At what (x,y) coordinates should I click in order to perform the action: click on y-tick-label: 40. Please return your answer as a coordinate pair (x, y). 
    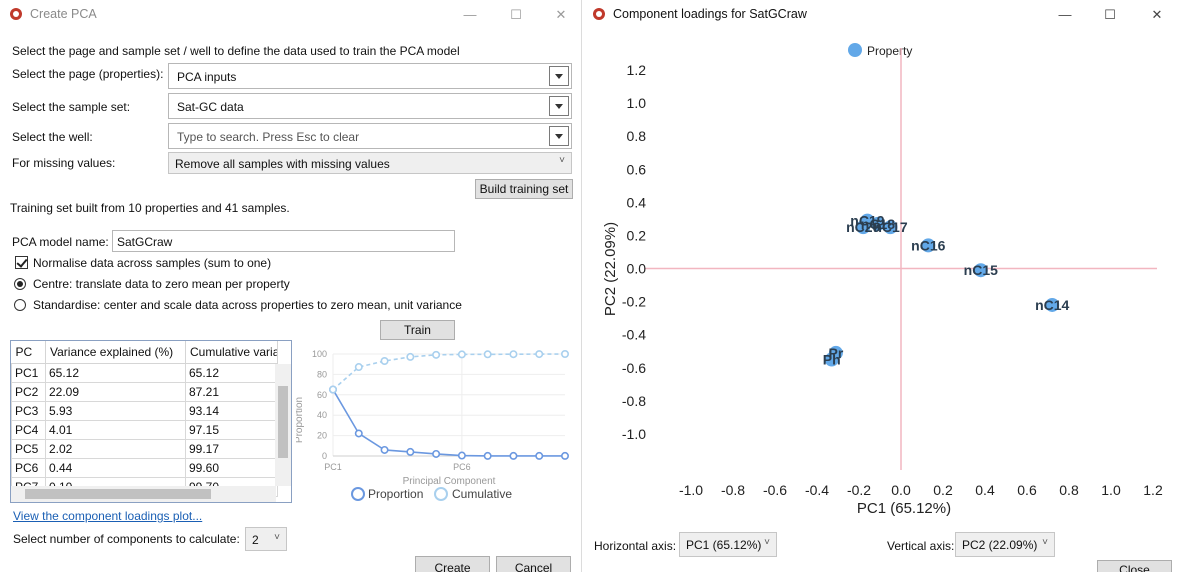
    Looking at the image, I should click on (322, 415).